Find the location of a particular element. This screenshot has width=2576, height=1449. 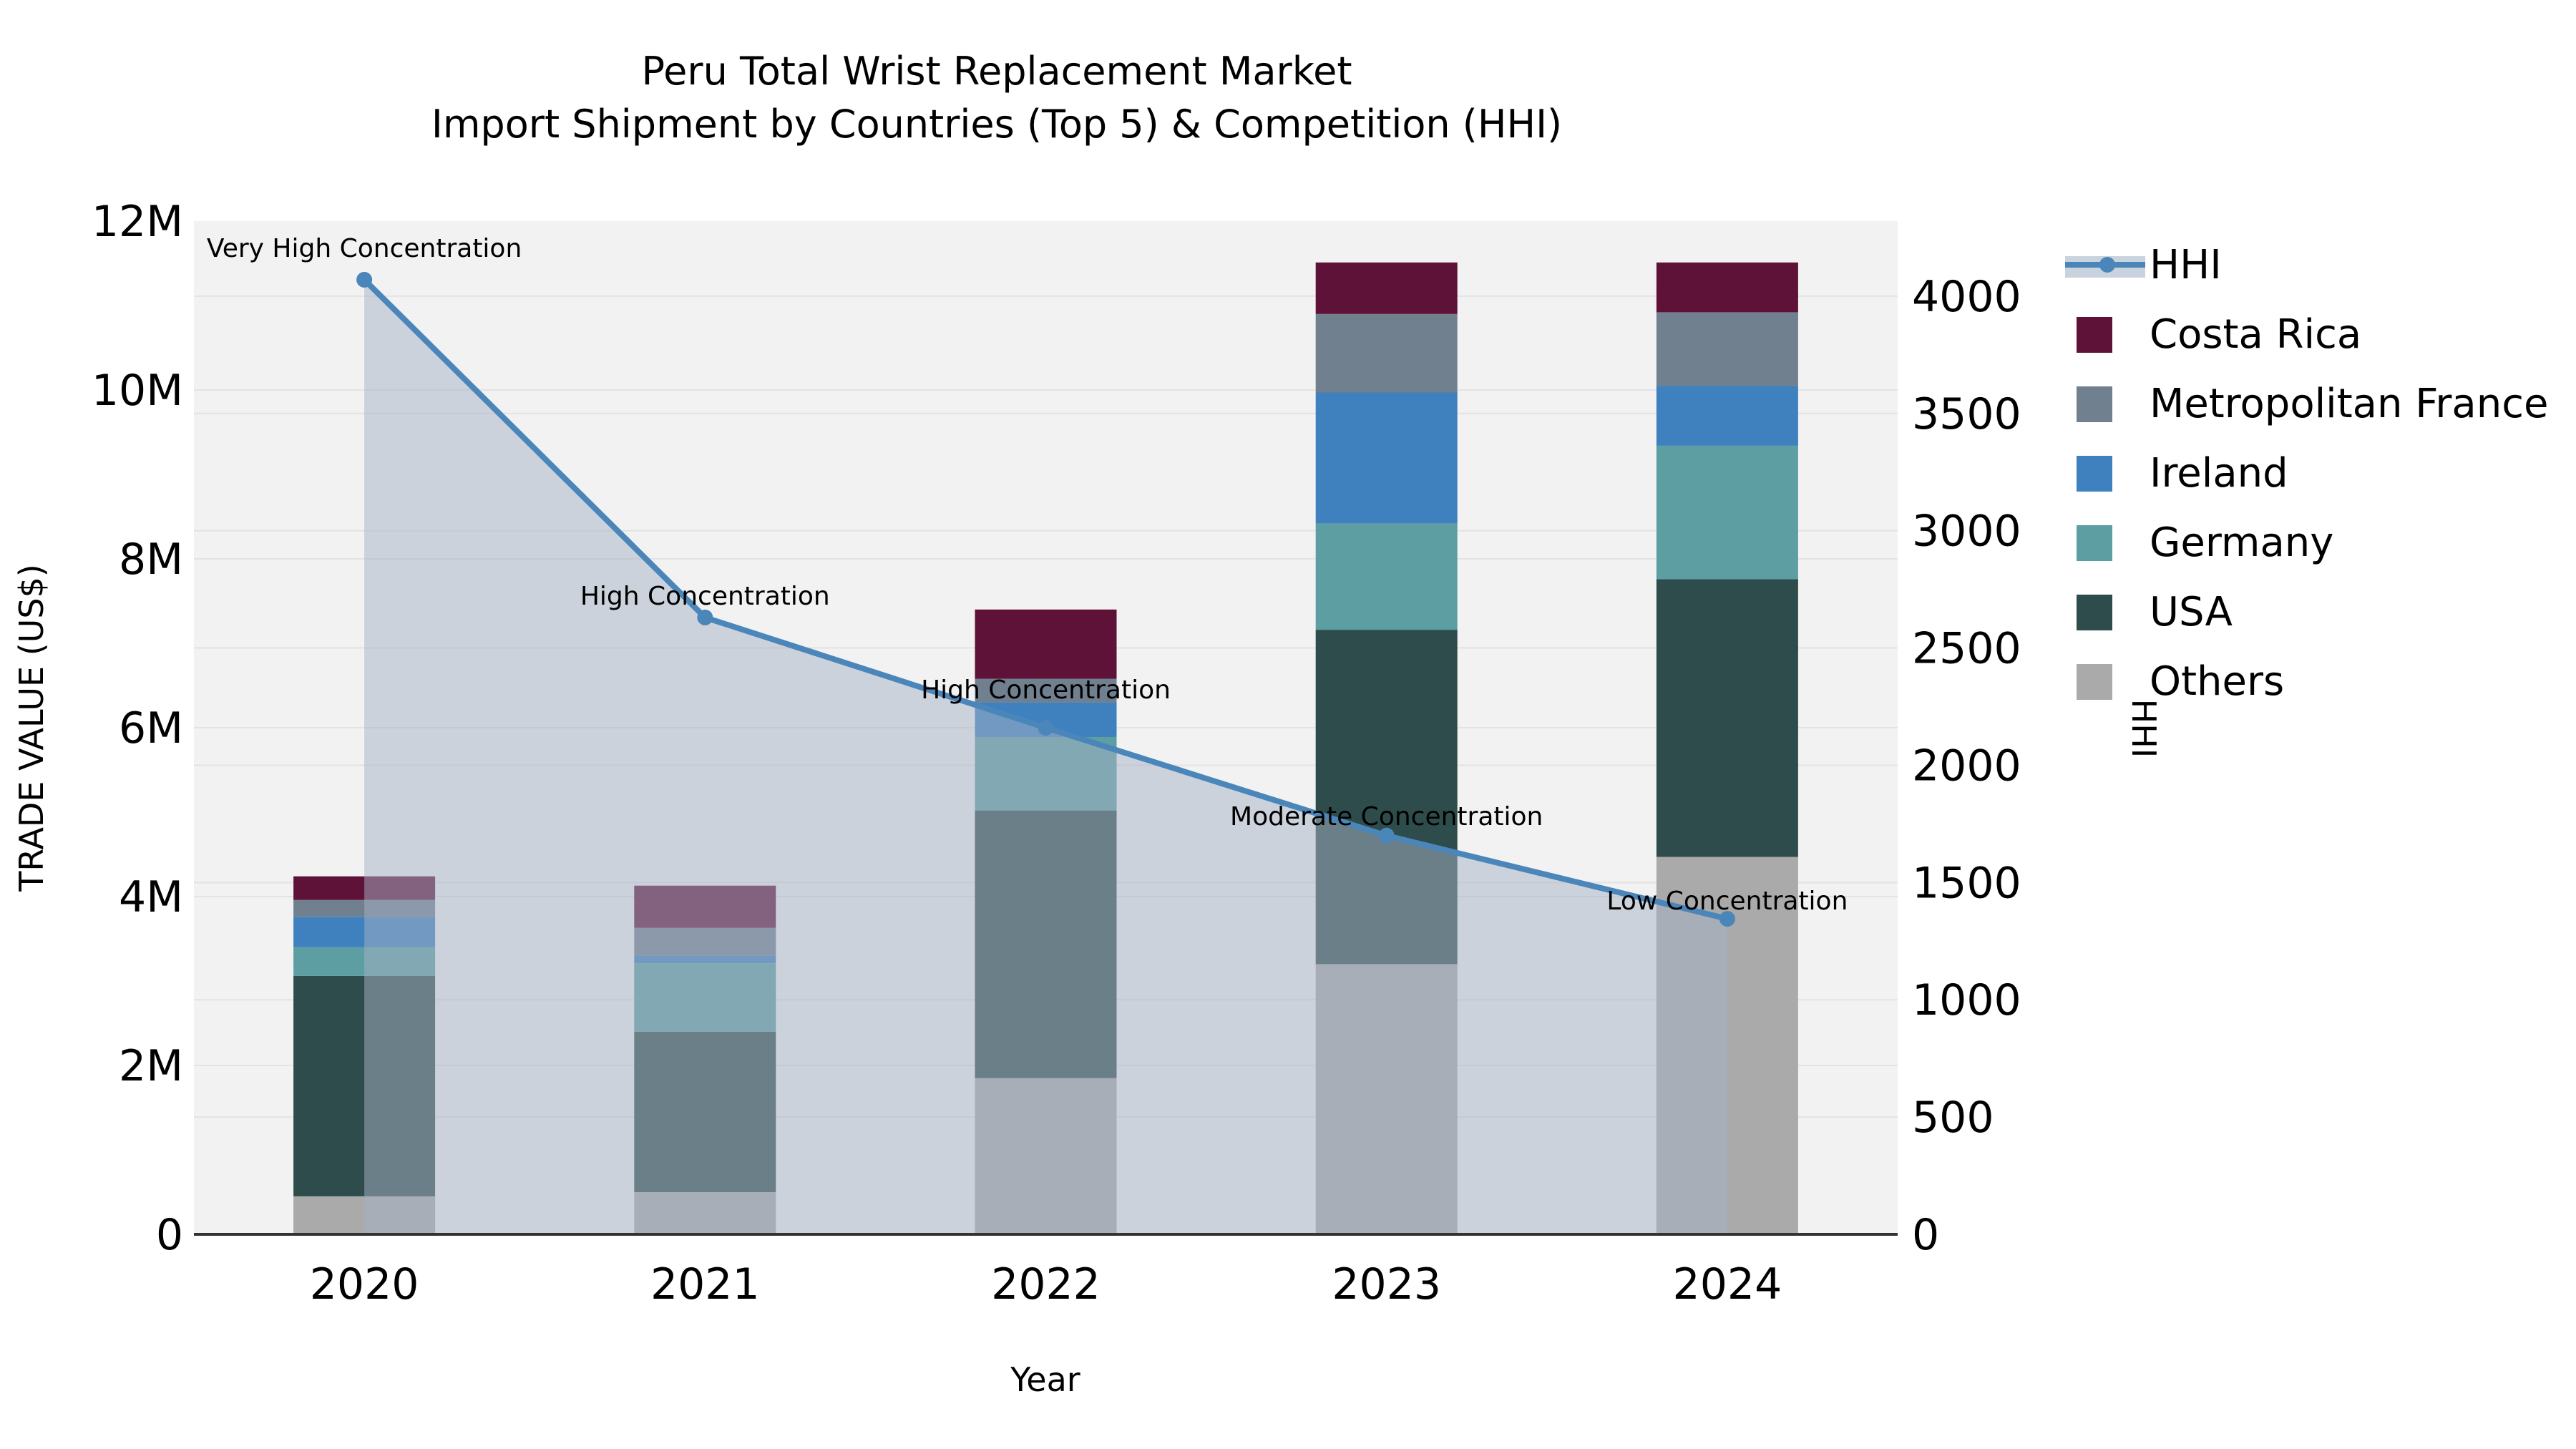

bar-segment-metropolitan-france-2024 is located at coordinates (1727, 349).